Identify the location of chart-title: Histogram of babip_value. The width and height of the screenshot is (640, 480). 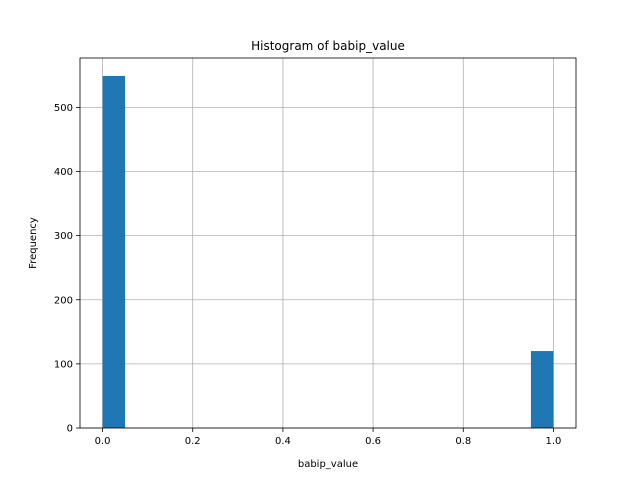
(328, 46).